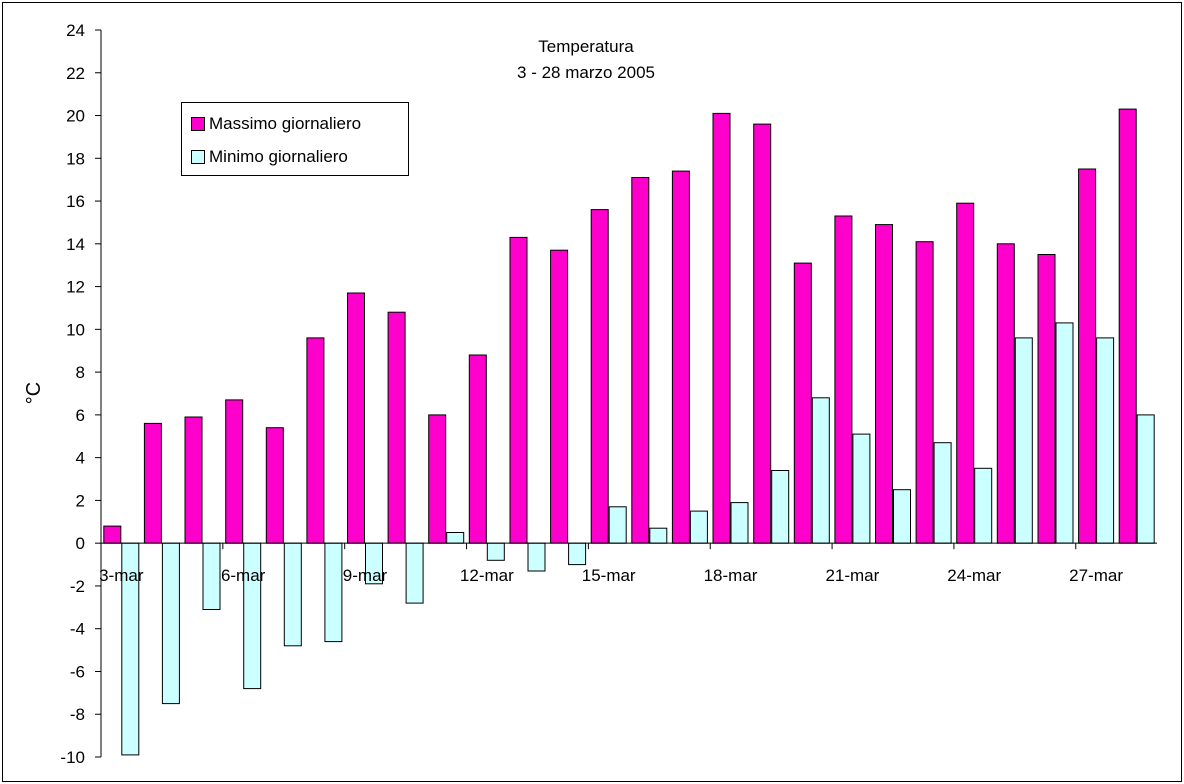 The image size is (1184, 784). Describe the element at coordinates (658, 535) in the screenshot. I see `bar-min-16-mar` at that location.